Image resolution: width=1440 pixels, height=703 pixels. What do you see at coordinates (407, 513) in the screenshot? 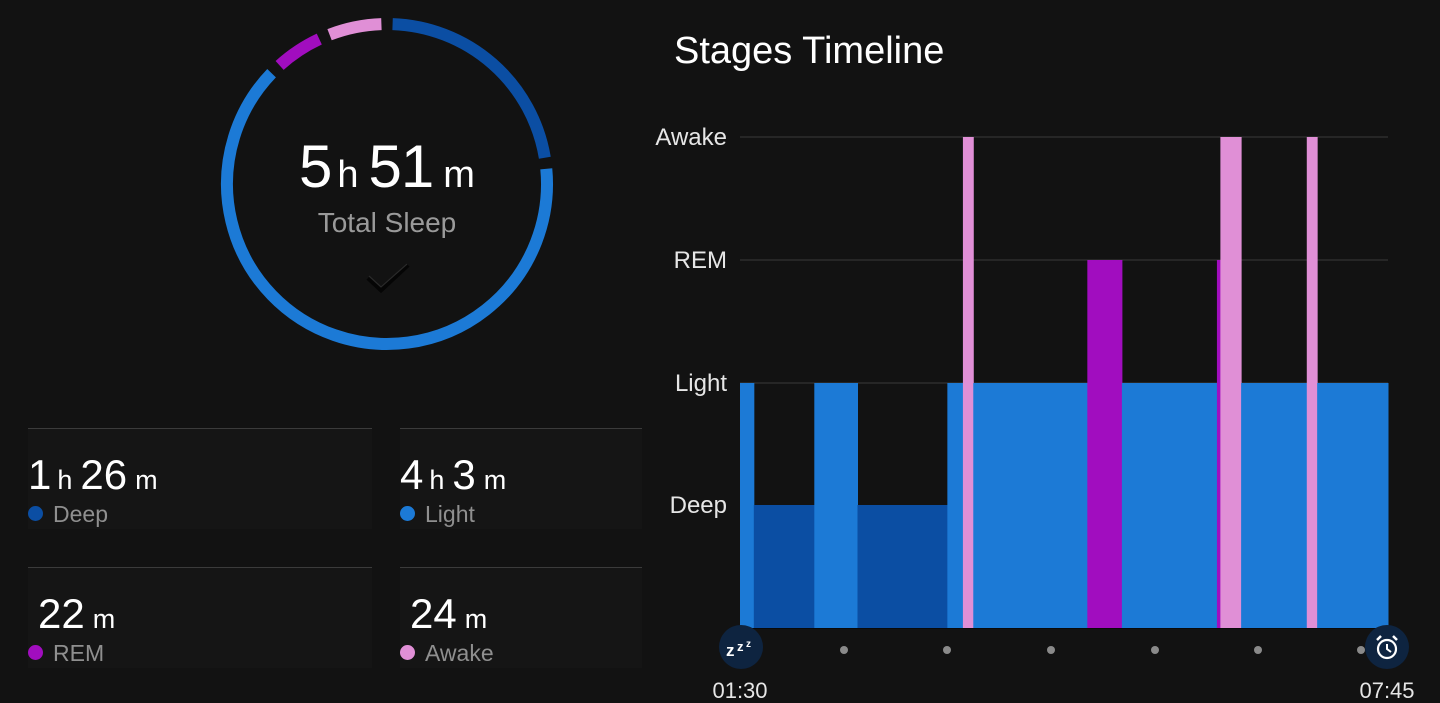
I see `light-color-dot` at bounding box center [407, 513].